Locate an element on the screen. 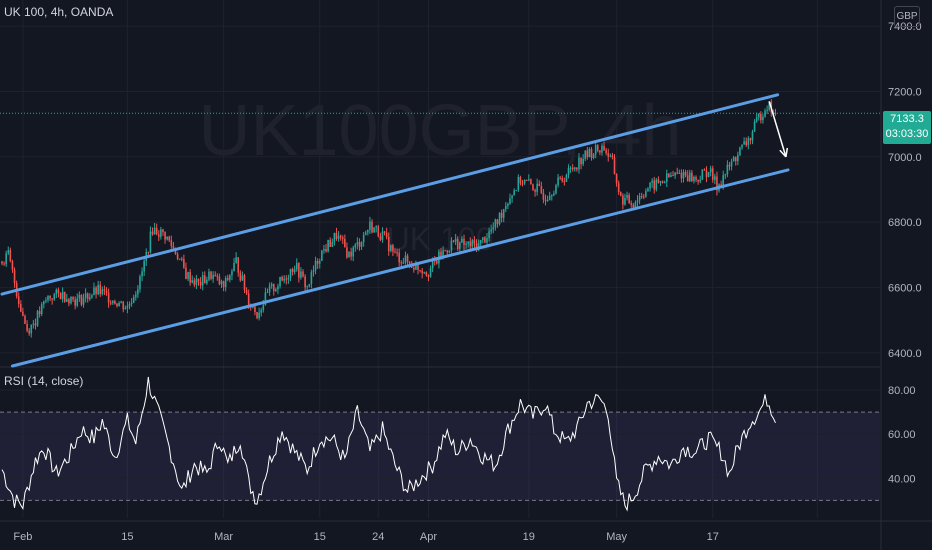  symbol-title: UK 100, 4h, OANDA is located at coordinates (59, 12).